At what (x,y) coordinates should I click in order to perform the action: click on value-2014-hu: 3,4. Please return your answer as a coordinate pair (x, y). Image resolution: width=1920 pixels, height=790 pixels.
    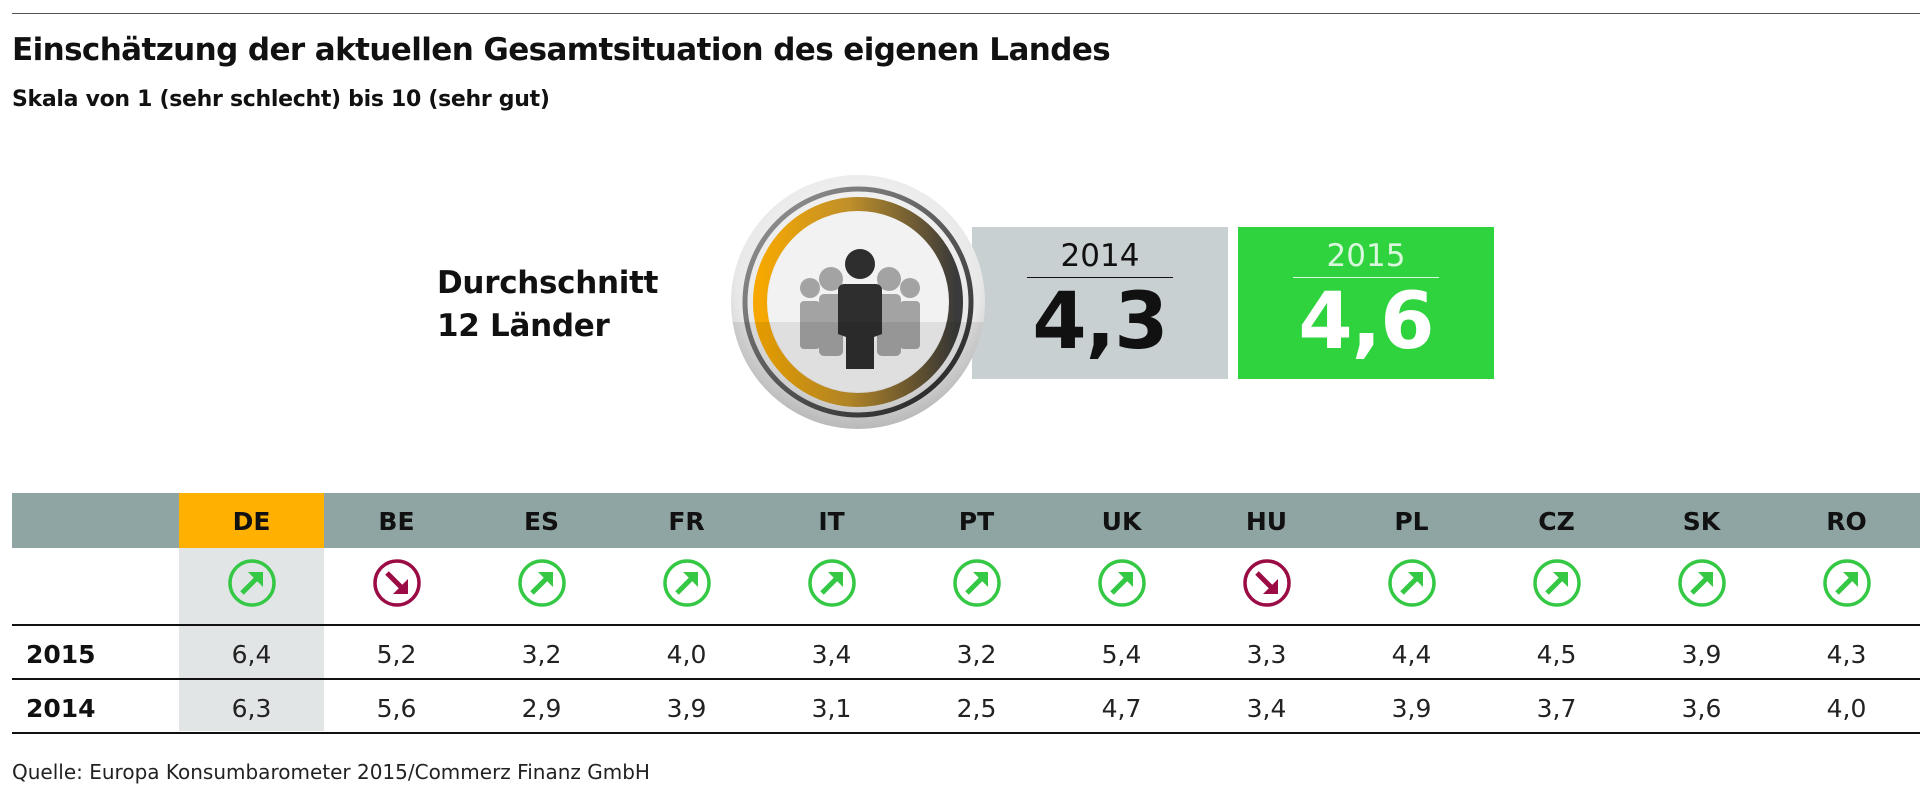
    Looking at the image, I should click on (1266, 708).